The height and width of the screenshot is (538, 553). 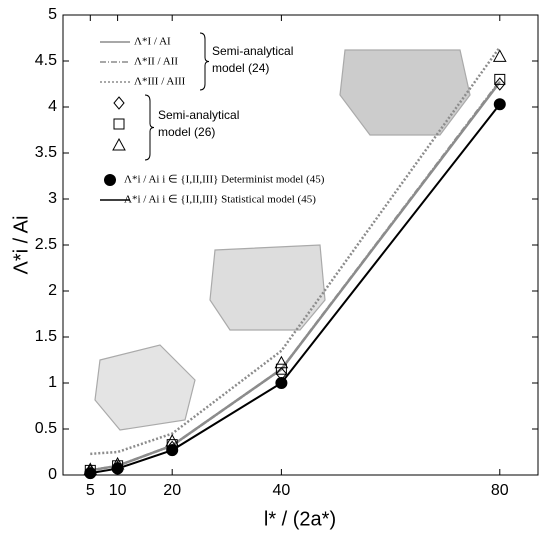 What do you see at coordinates (52, 106) in the screenshot?
I see `y-tick-label: 4` at bounding box center [52, 106].